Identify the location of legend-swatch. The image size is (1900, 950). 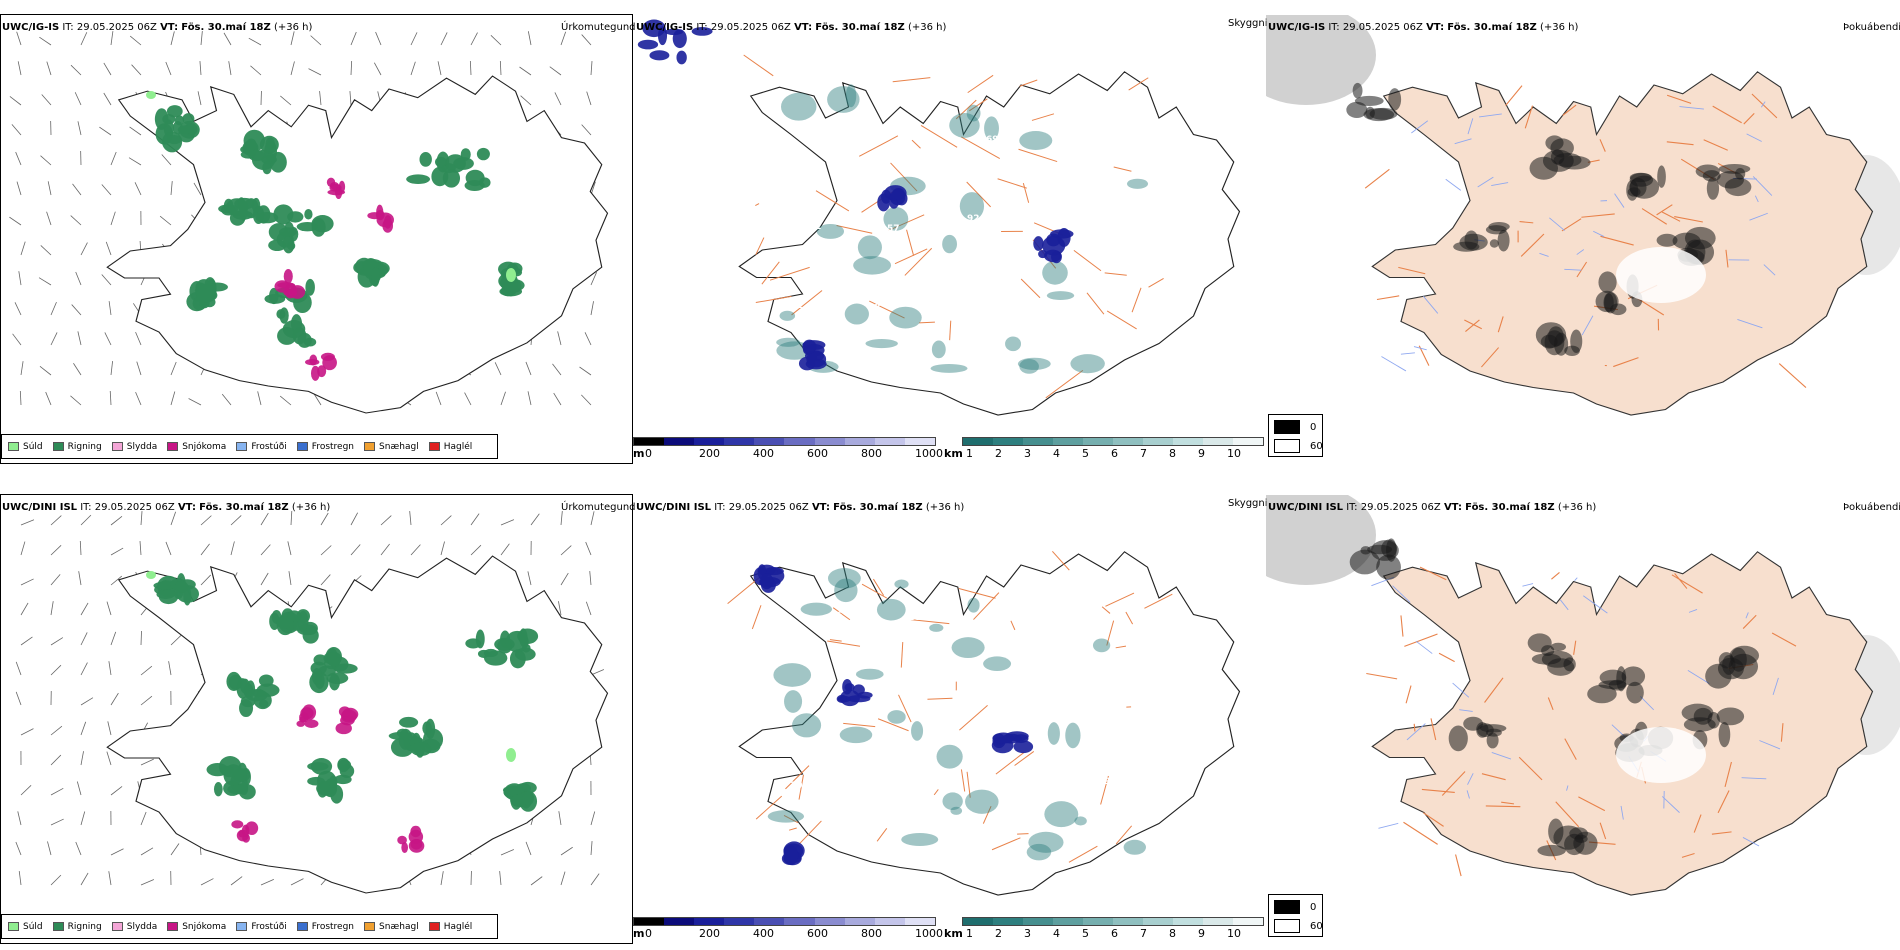
(302, 926).